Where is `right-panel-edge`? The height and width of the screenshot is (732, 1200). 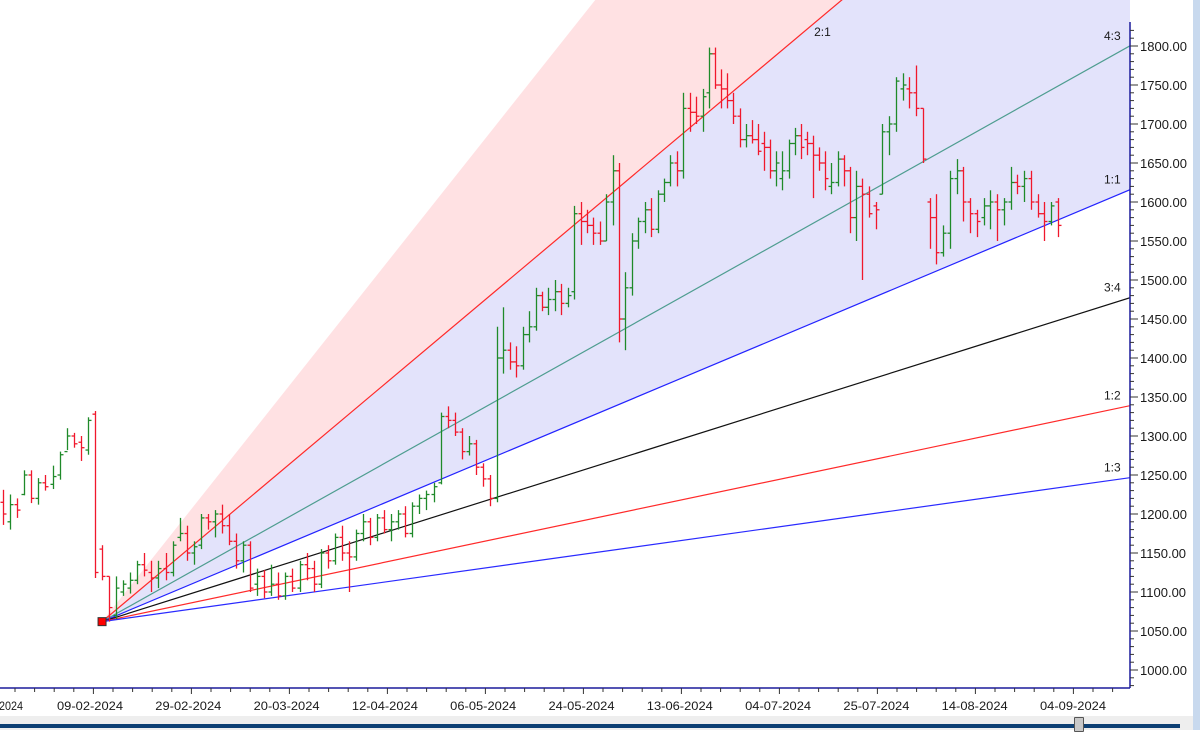 right-panel-edge is located at coordinates (1196, 365).